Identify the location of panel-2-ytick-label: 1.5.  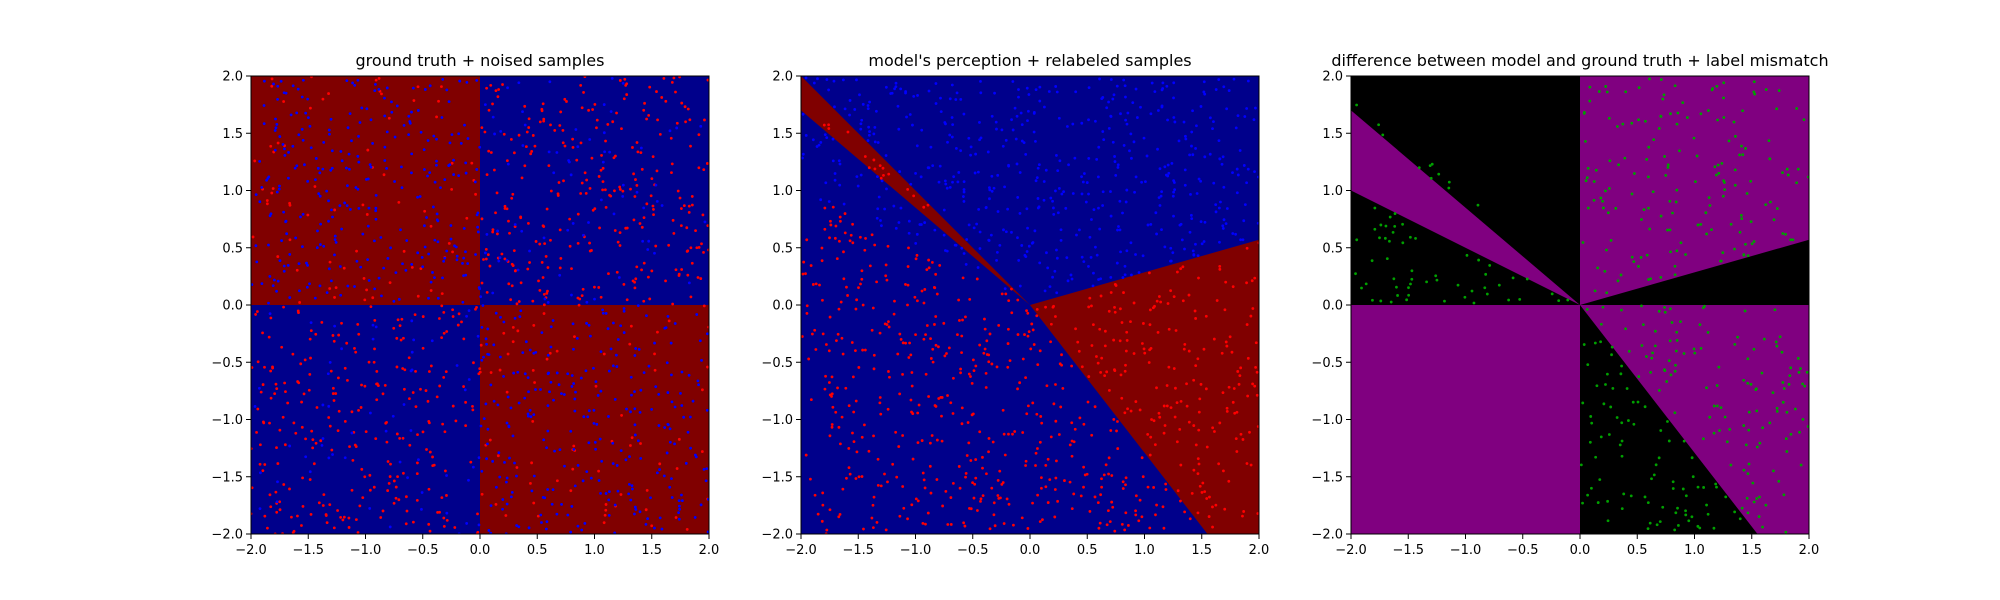
(1332, 134).